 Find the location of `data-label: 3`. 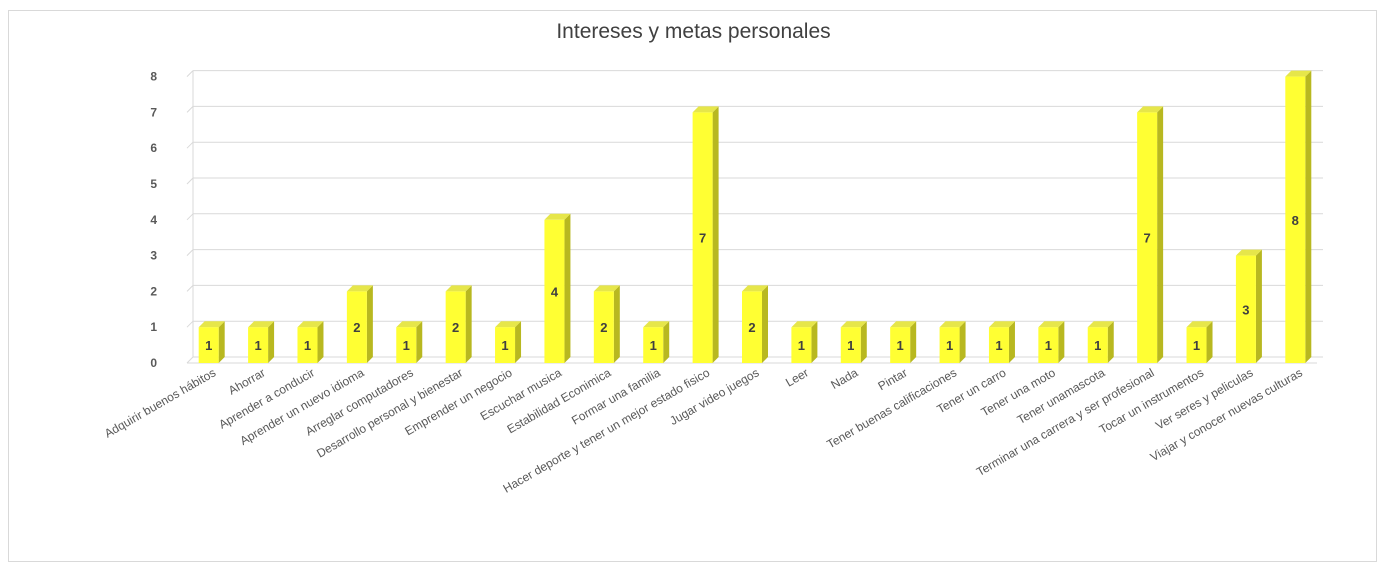

data-label: 3 is located at coordinates (1245, 309).